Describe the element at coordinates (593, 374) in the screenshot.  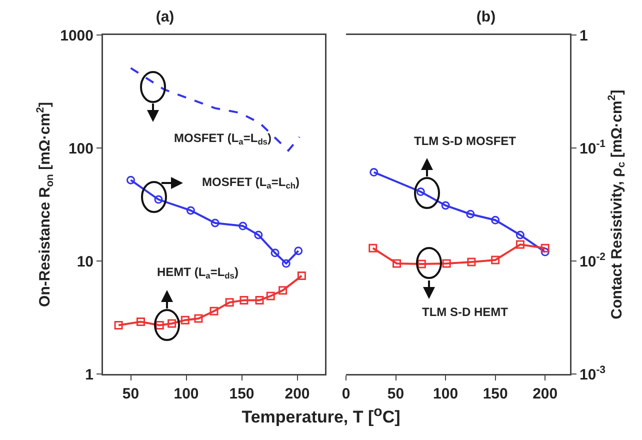
I see `y2-tick-label: 10$^{-3}$` at that location.